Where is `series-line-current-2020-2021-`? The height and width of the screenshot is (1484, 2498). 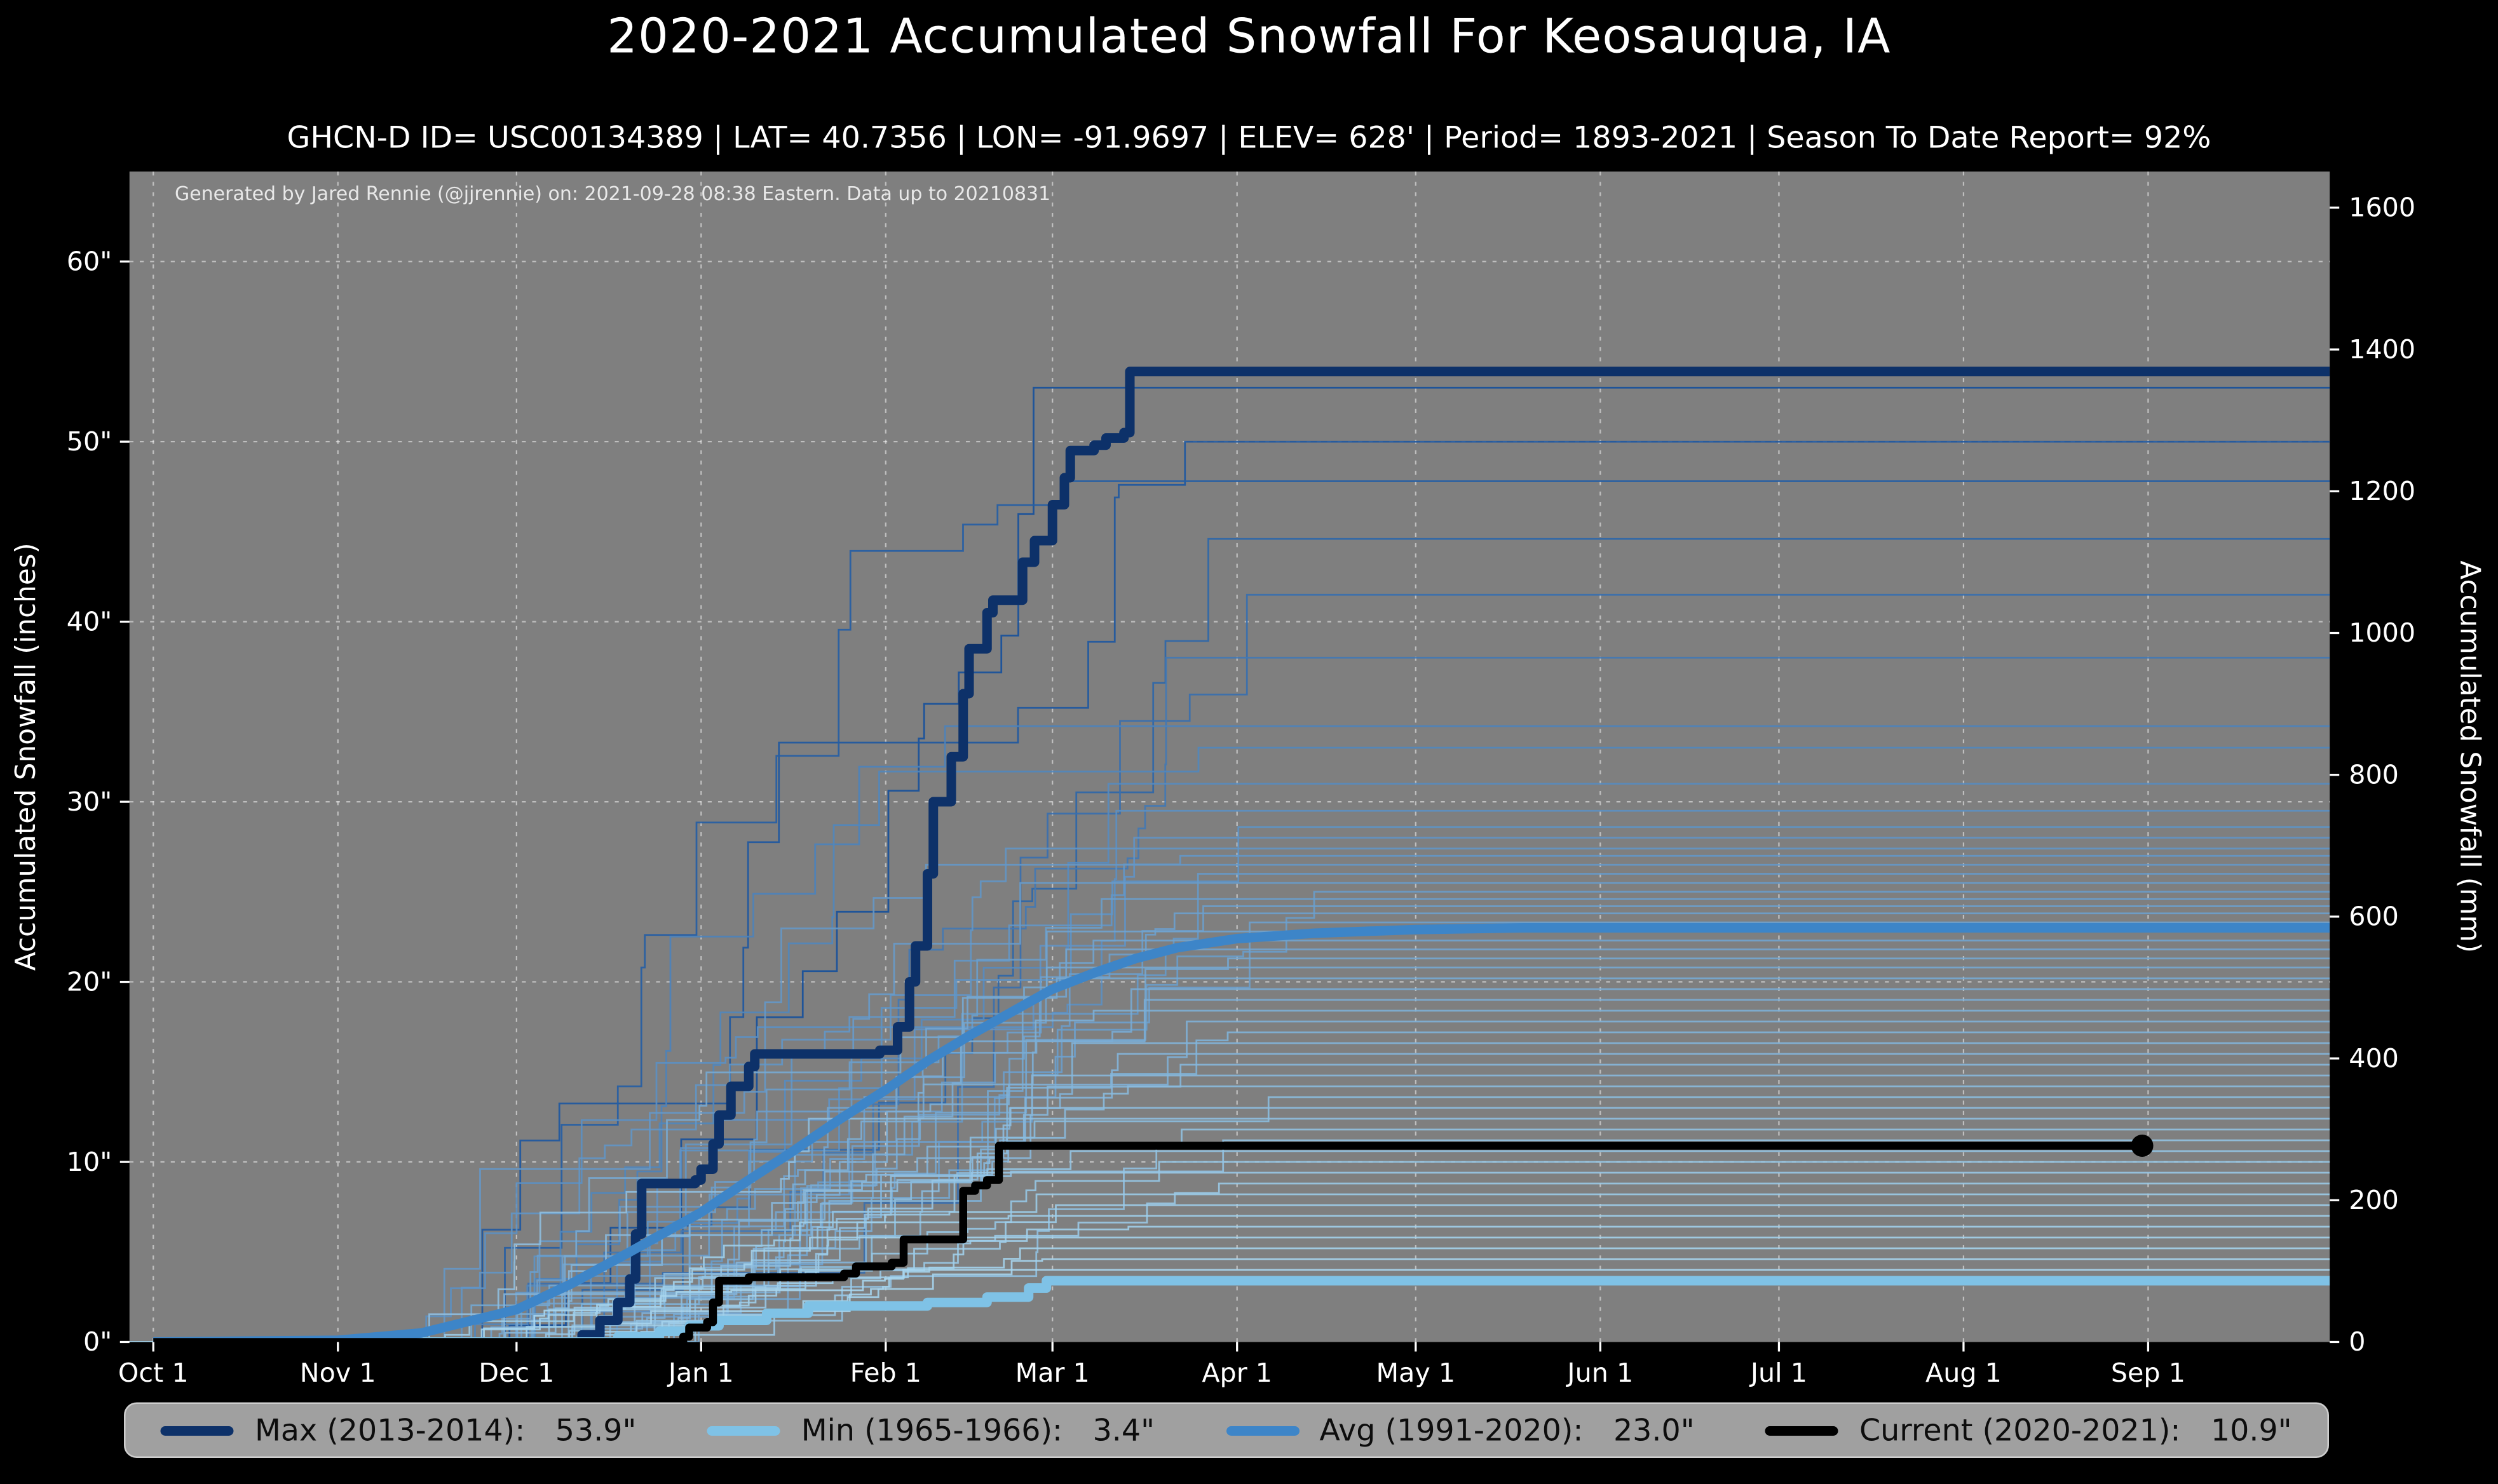
series-line-current-2020-2021- is located at coordinates (1147, 1242).